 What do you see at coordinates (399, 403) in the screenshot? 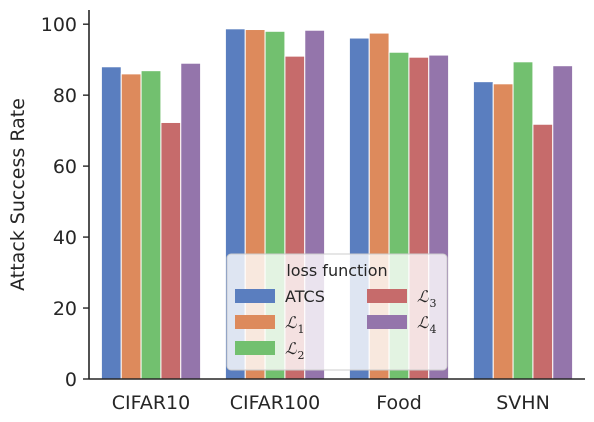
I see `x-tick-label: Food` at bounding box center [399, 403].